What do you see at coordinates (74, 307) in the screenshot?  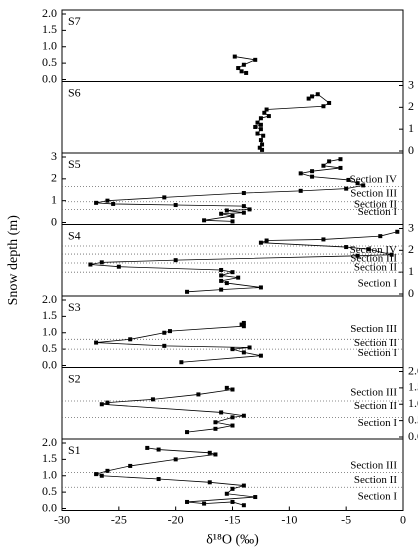 I see `panel-label: S3` at bounding box center [74, 307].